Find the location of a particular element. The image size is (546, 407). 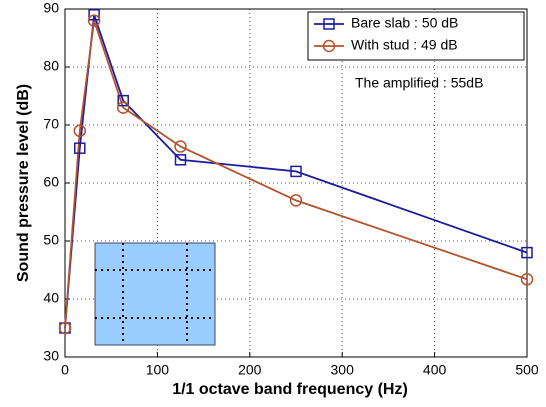

legend: Bare slab : 50 dB With stud : 49 dB is located at coordinates (416, 36).